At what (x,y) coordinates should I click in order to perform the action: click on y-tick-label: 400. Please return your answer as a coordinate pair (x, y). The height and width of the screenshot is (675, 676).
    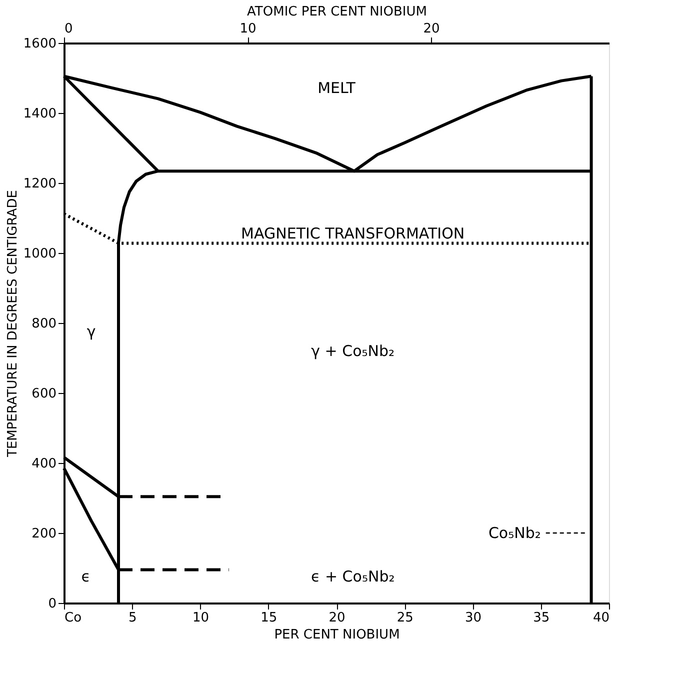
    Looking at the image, I should click on (44, 464).